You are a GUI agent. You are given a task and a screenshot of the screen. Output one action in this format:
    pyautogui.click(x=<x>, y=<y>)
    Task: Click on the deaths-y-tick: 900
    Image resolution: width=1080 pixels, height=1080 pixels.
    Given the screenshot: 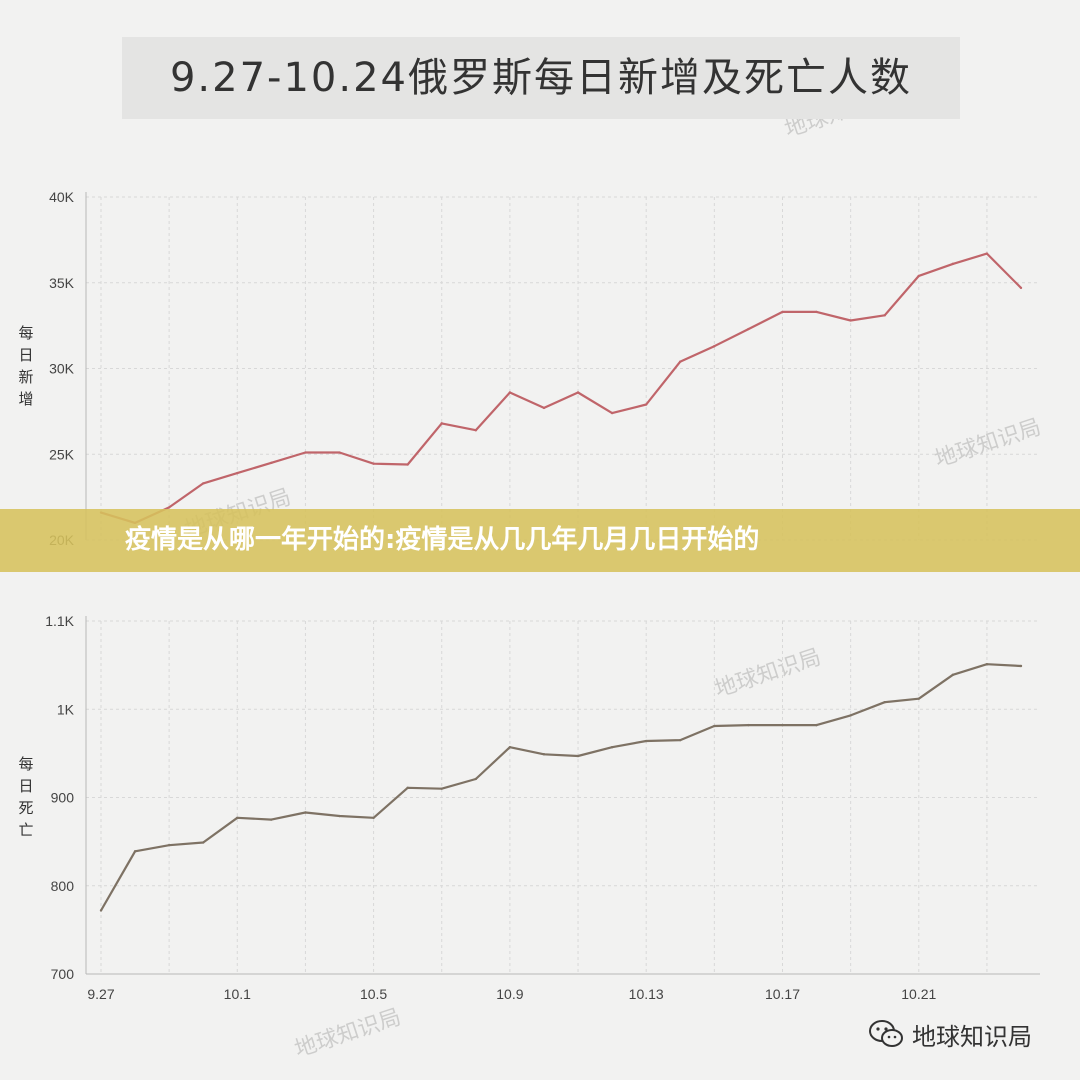 What is the action you would take?
    pyautogui.click(x=63, y=798)
    